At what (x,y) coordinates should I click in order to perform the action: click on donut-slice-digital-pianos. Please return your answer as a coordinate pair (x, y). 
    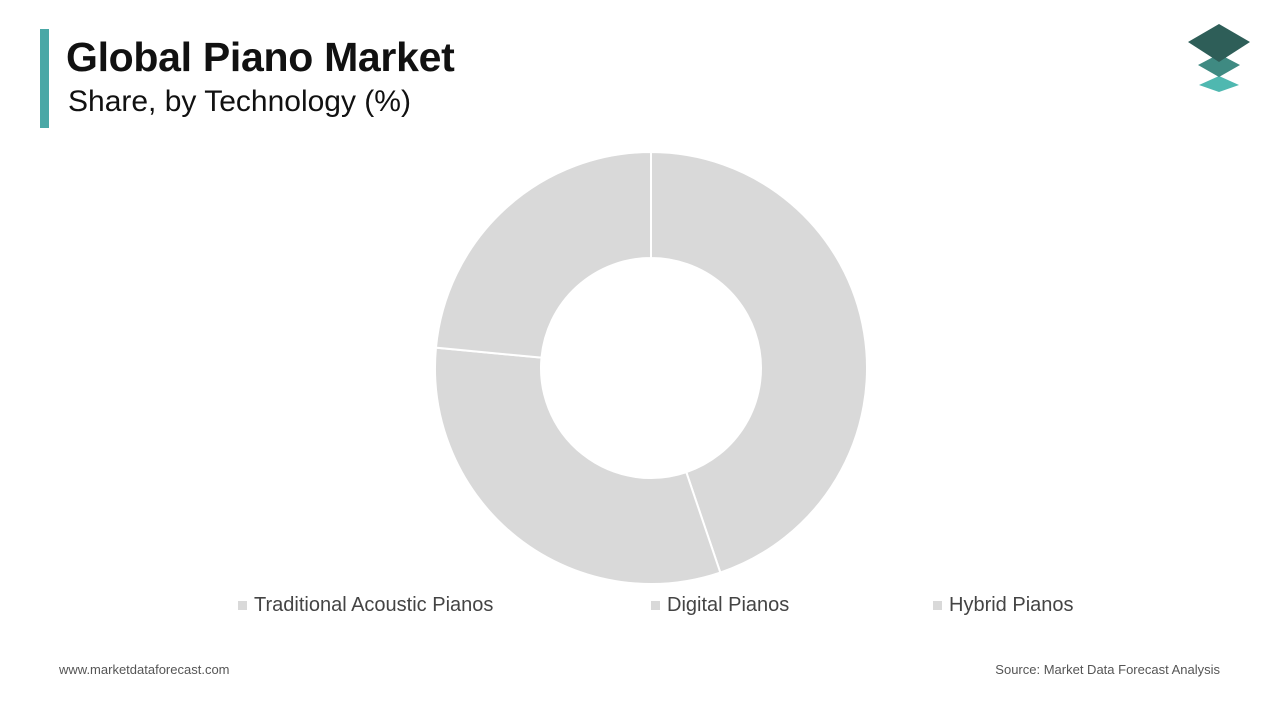
    Looking at the image, I should click on (578, 465).